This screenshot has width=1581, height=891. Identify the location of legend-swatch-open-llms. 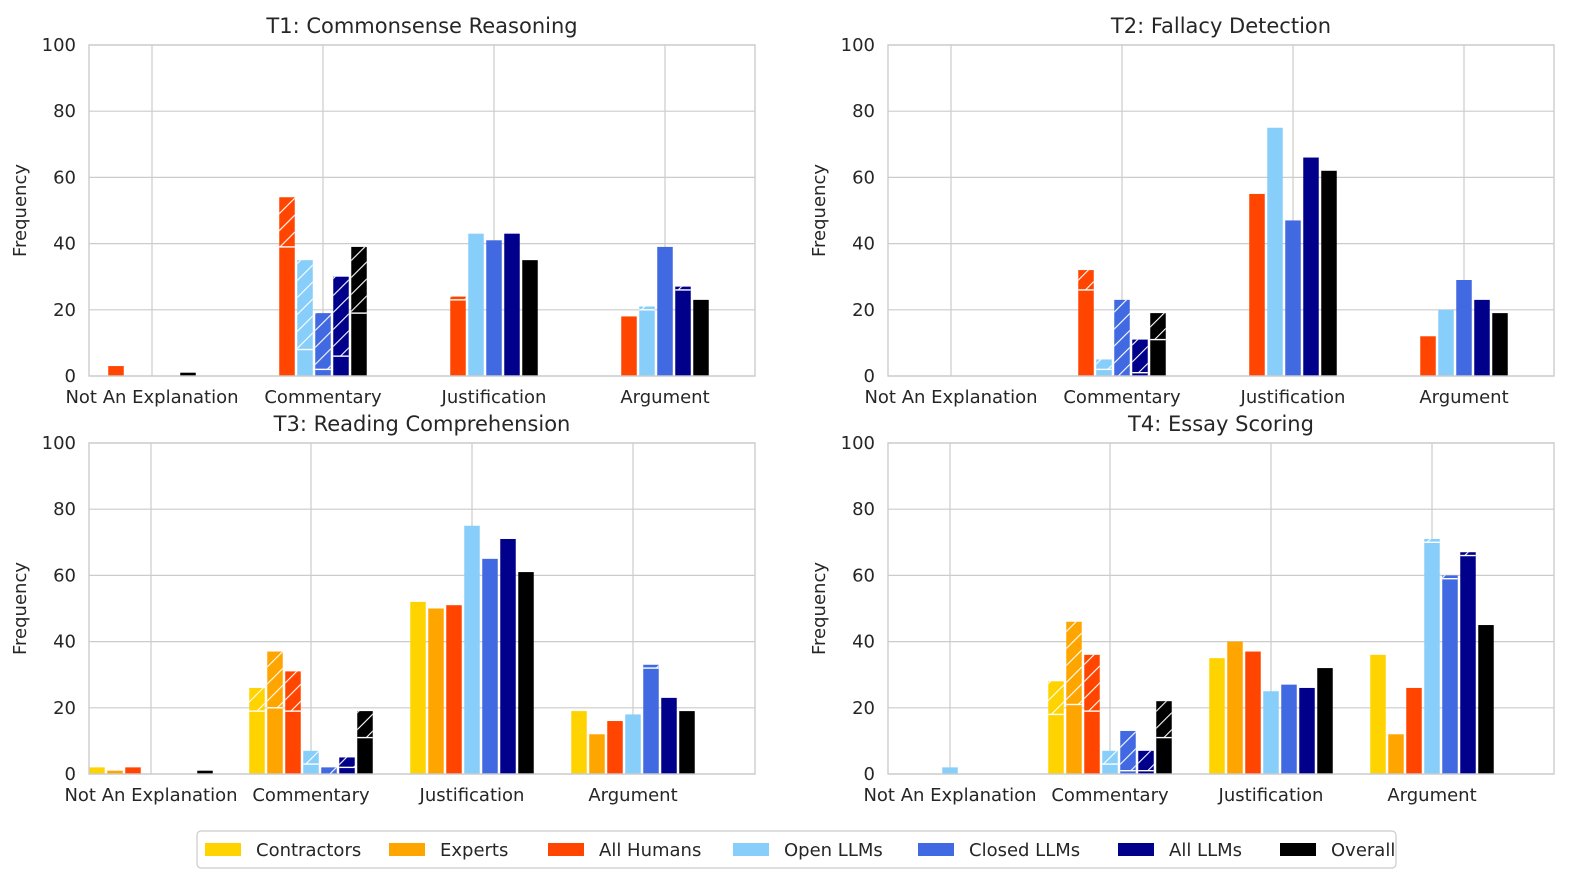
(751, 849).